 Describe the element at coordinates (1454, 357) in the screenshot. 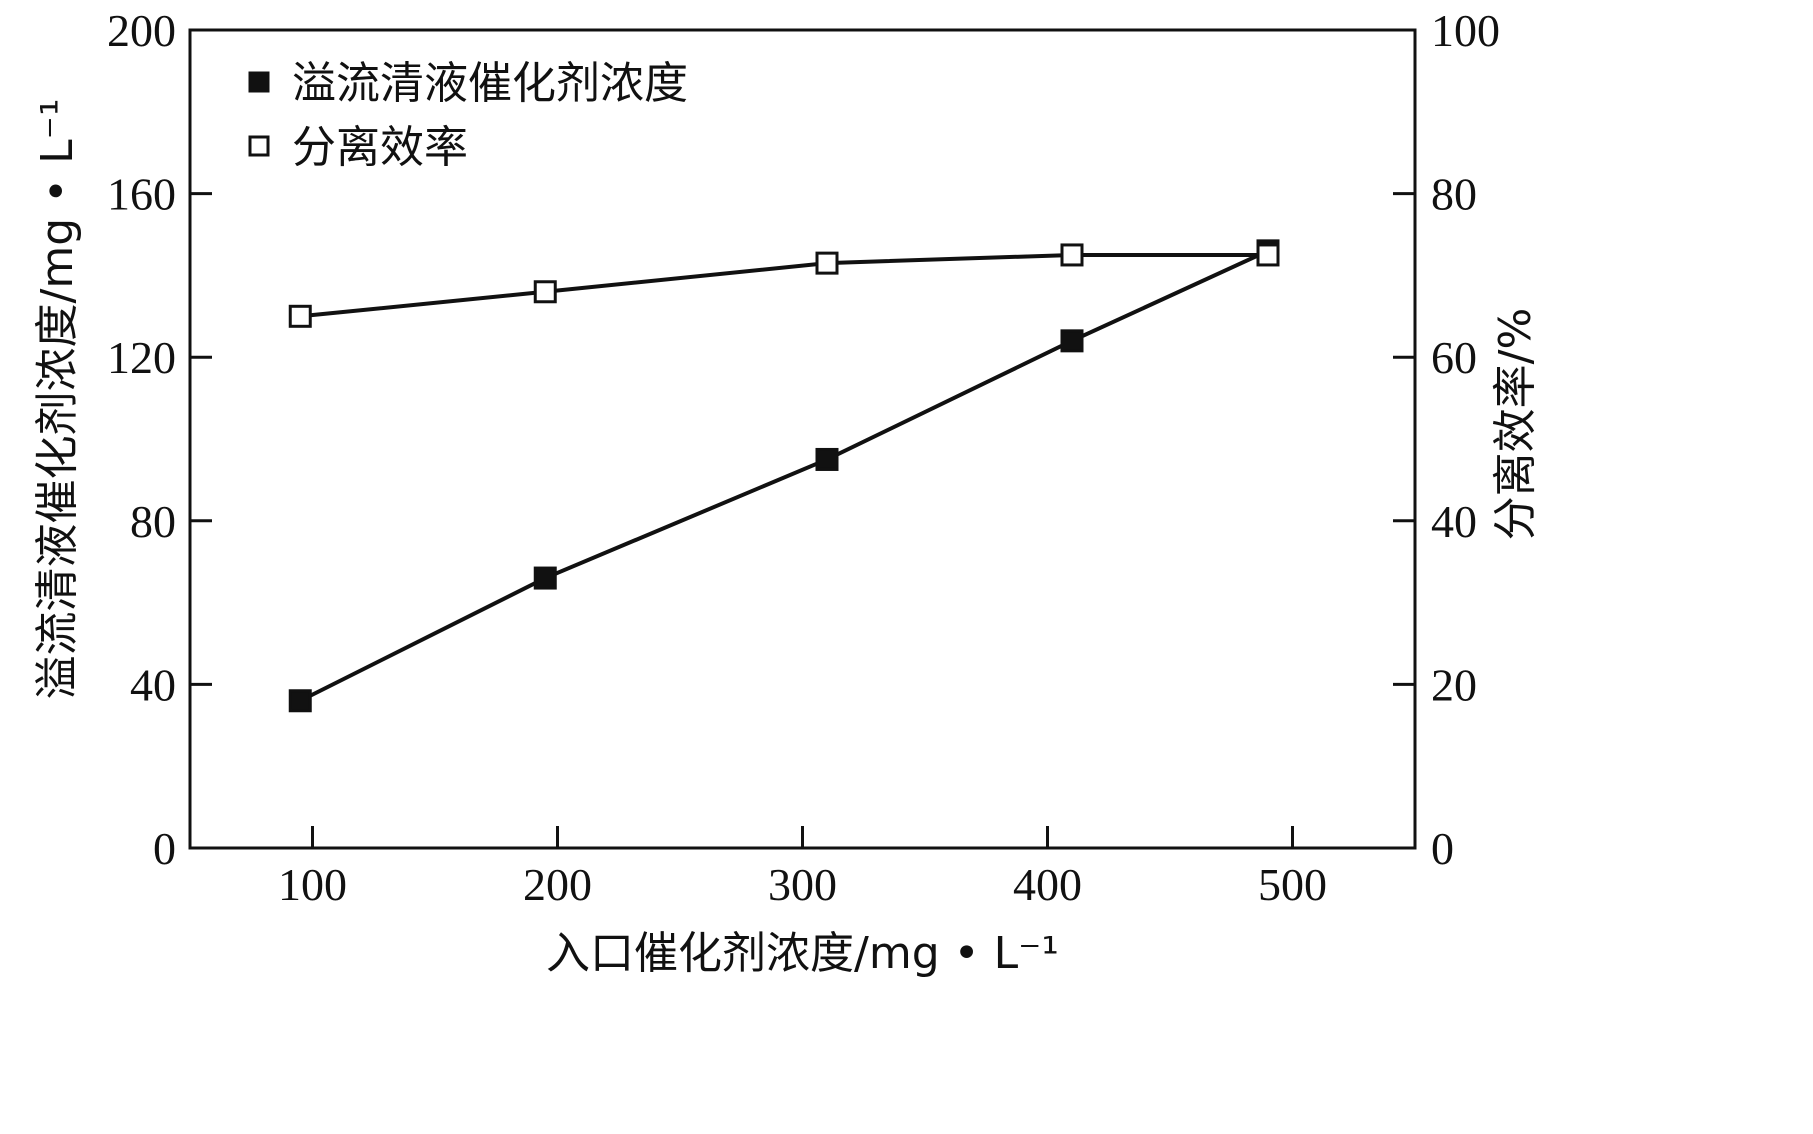

I see `right-y-tick-label: 60` at that location.